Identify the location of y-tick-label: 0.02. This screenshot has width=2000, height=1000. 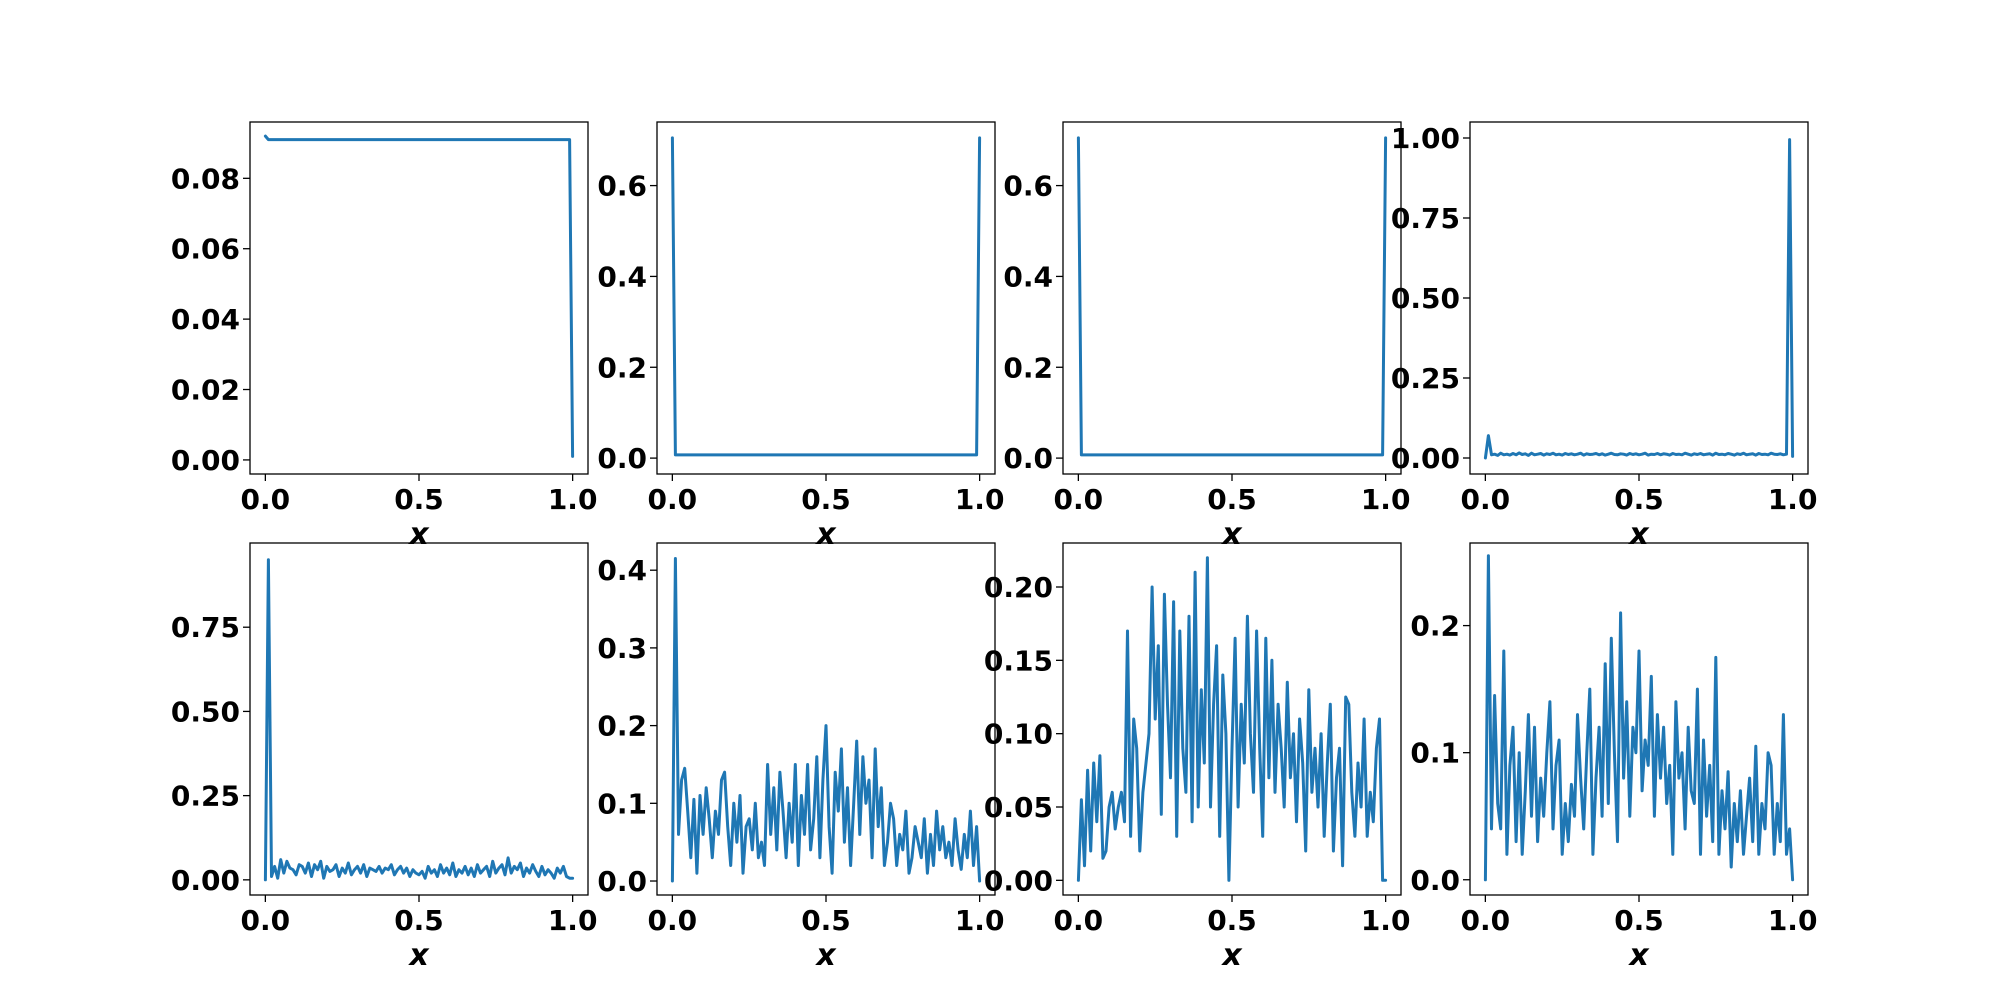
(205, 390).